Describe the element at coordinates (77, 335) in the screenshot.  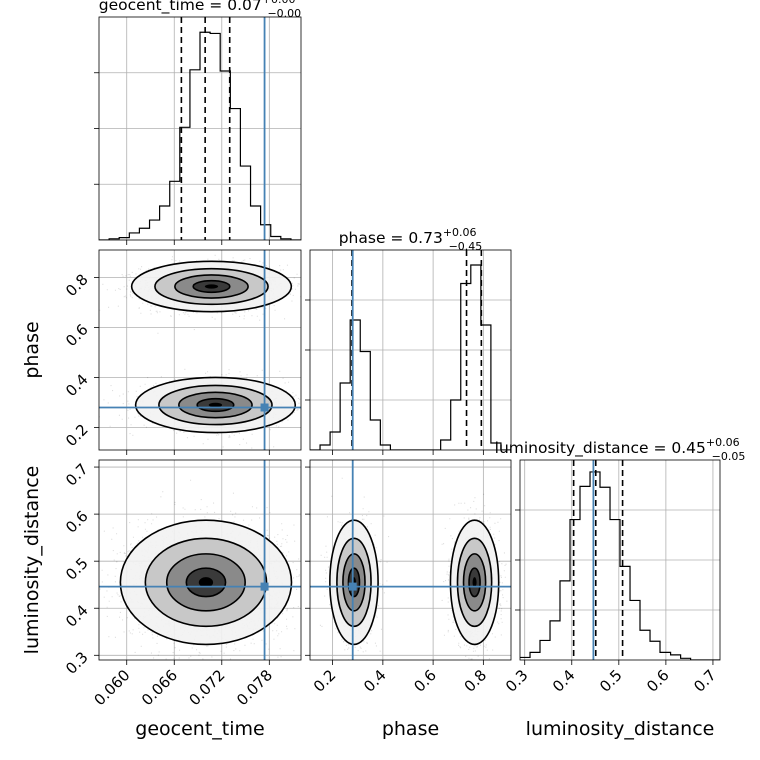
I see `y-tick-label-phase: 0.6` at that location.